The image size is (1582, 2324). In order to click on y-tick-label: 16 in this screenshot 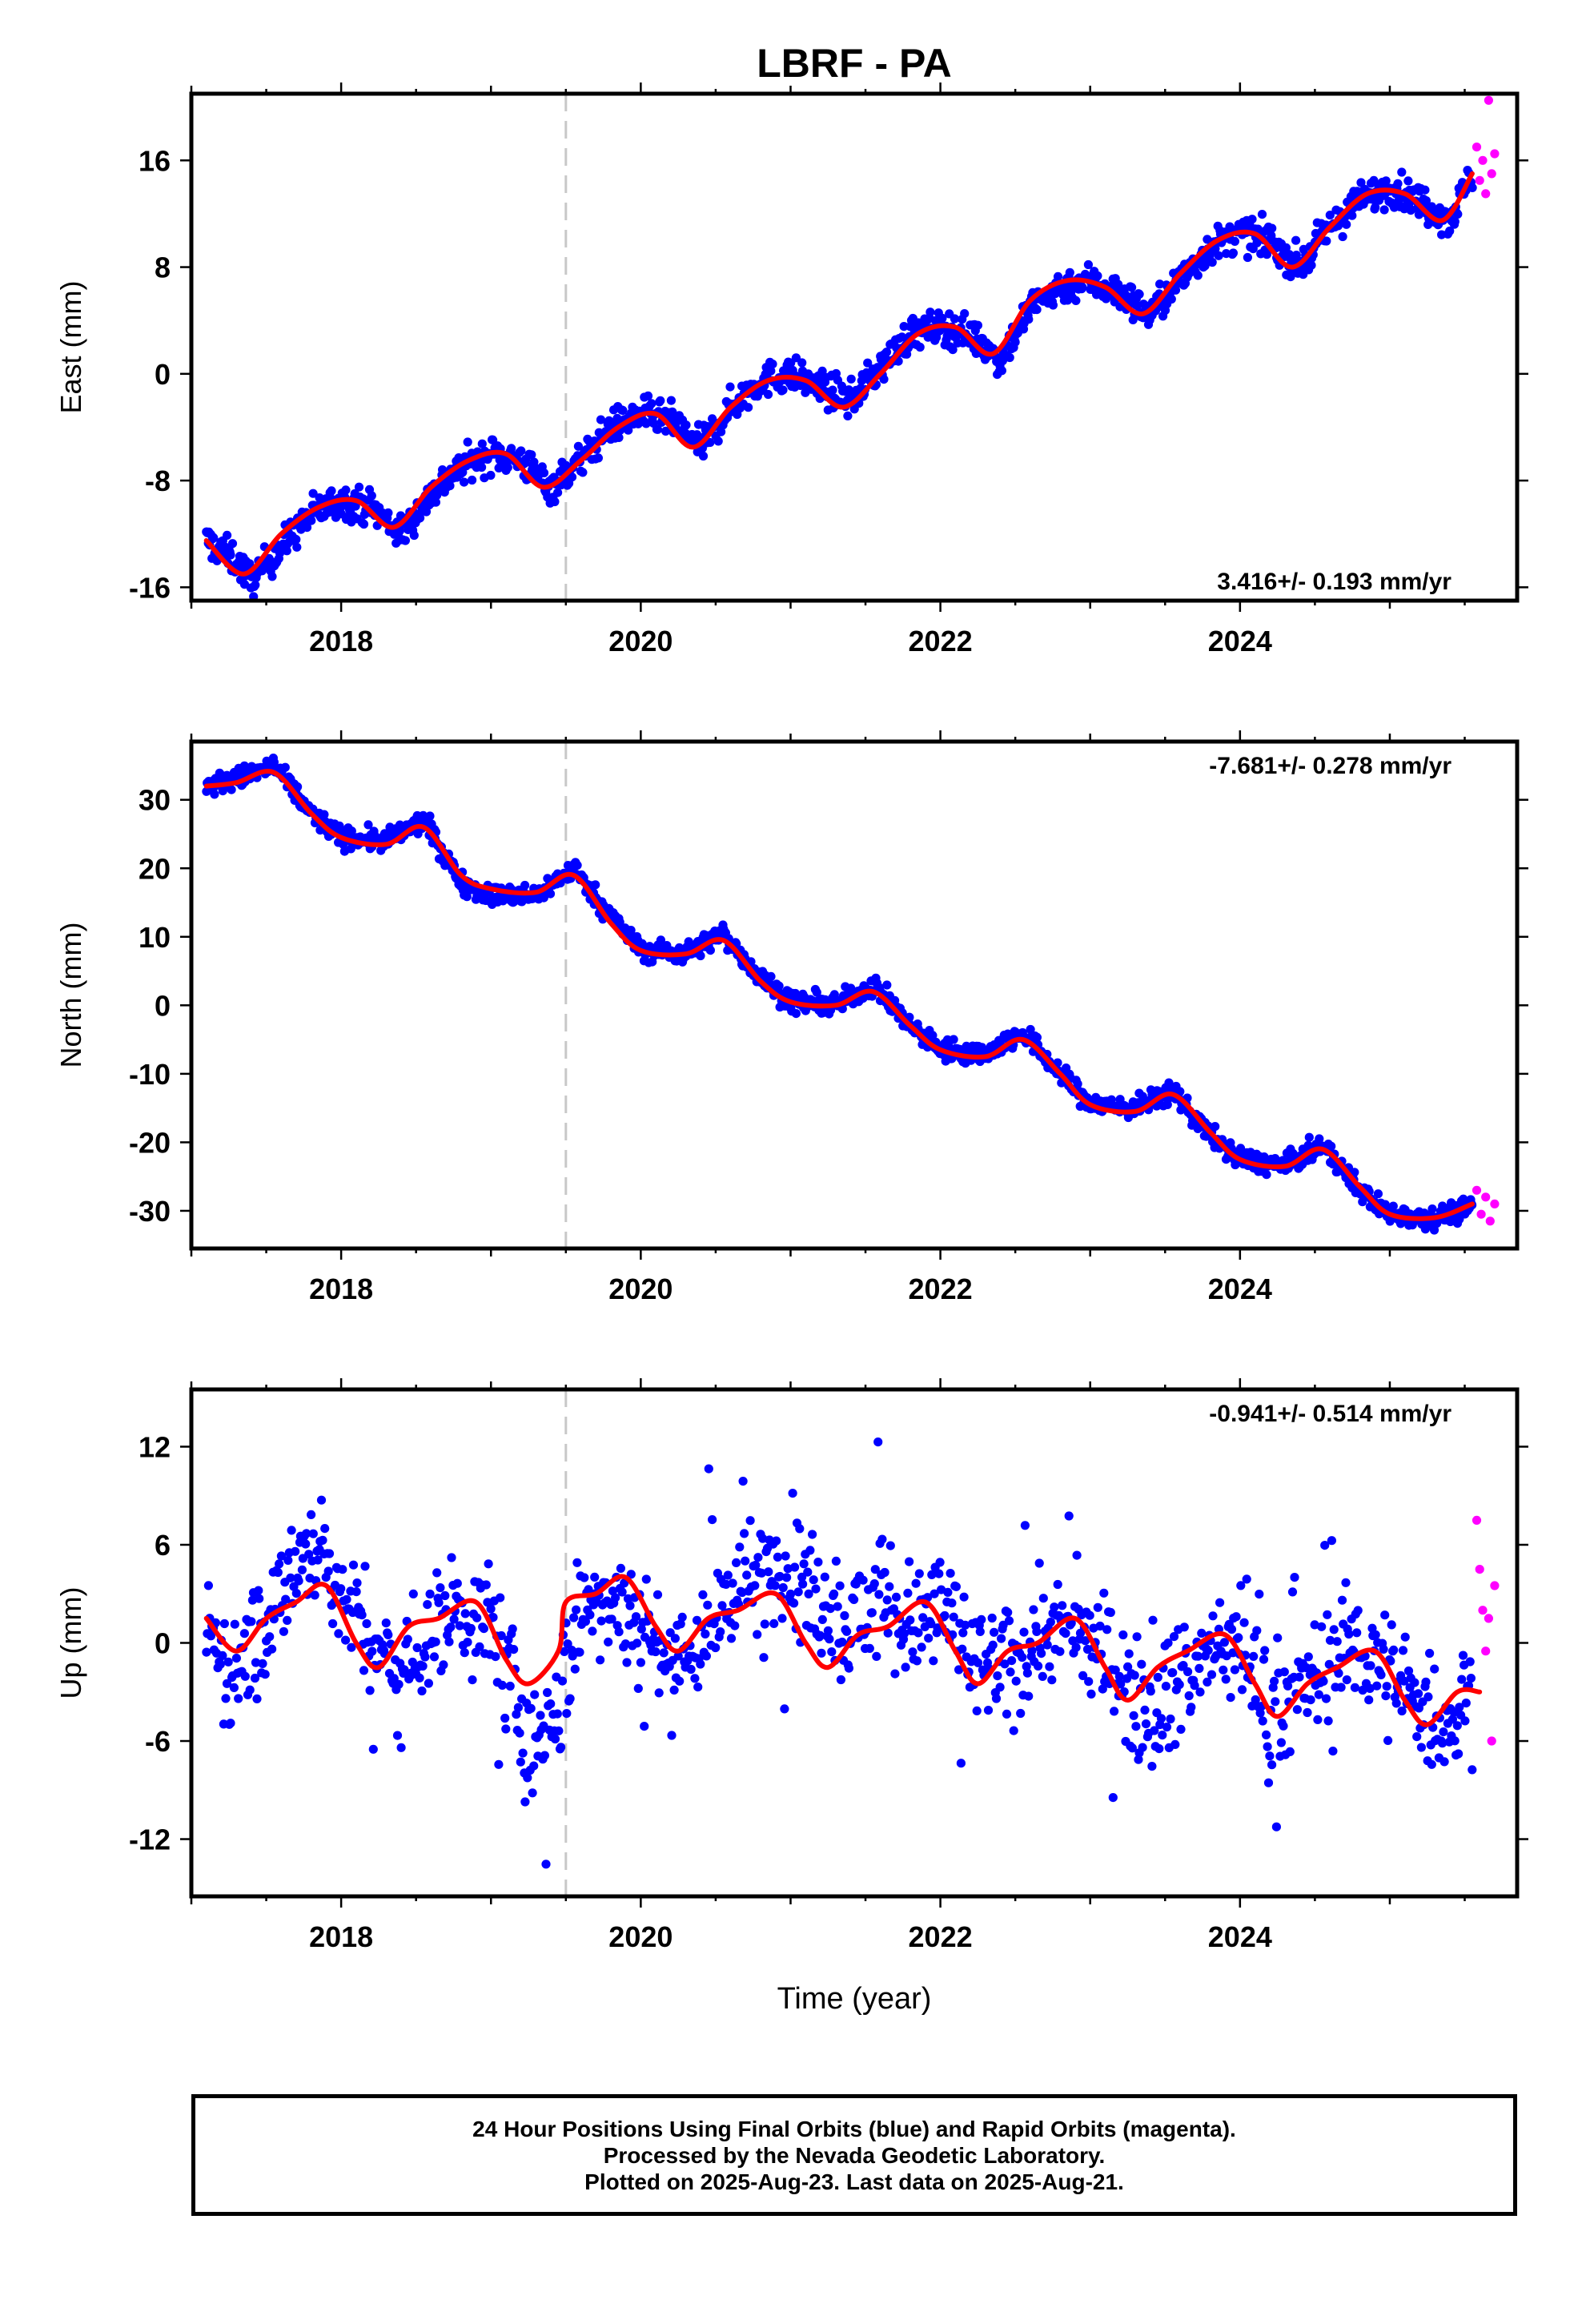, I will do `click(155, 160)`.